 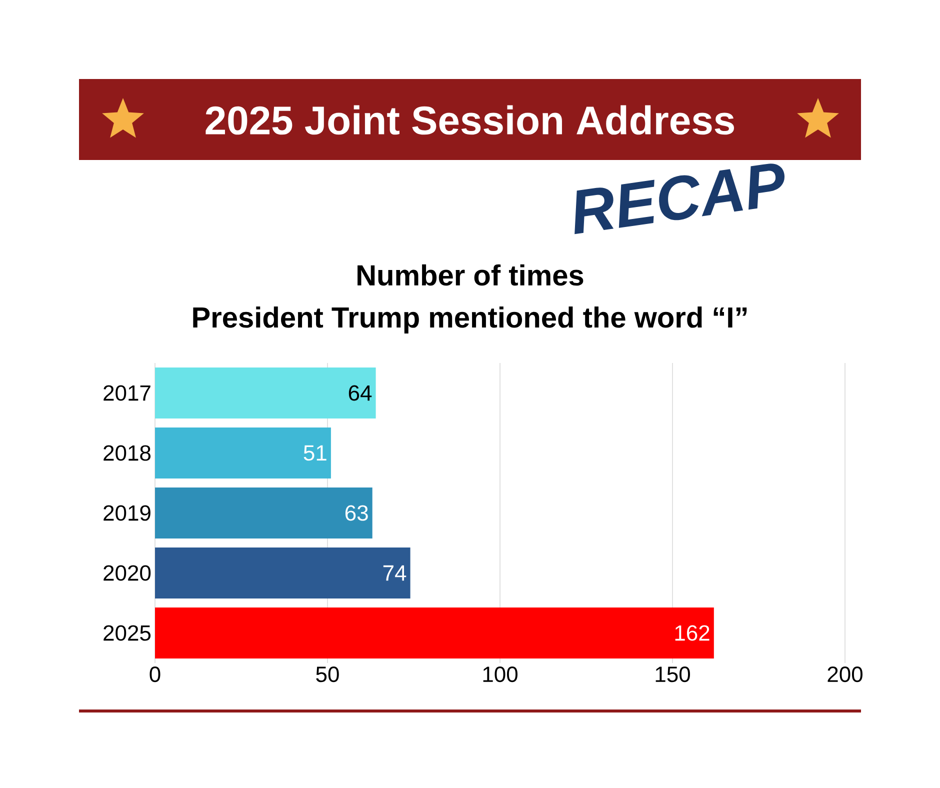 I want to click on data-label: 63, so click(x=356, y=513).